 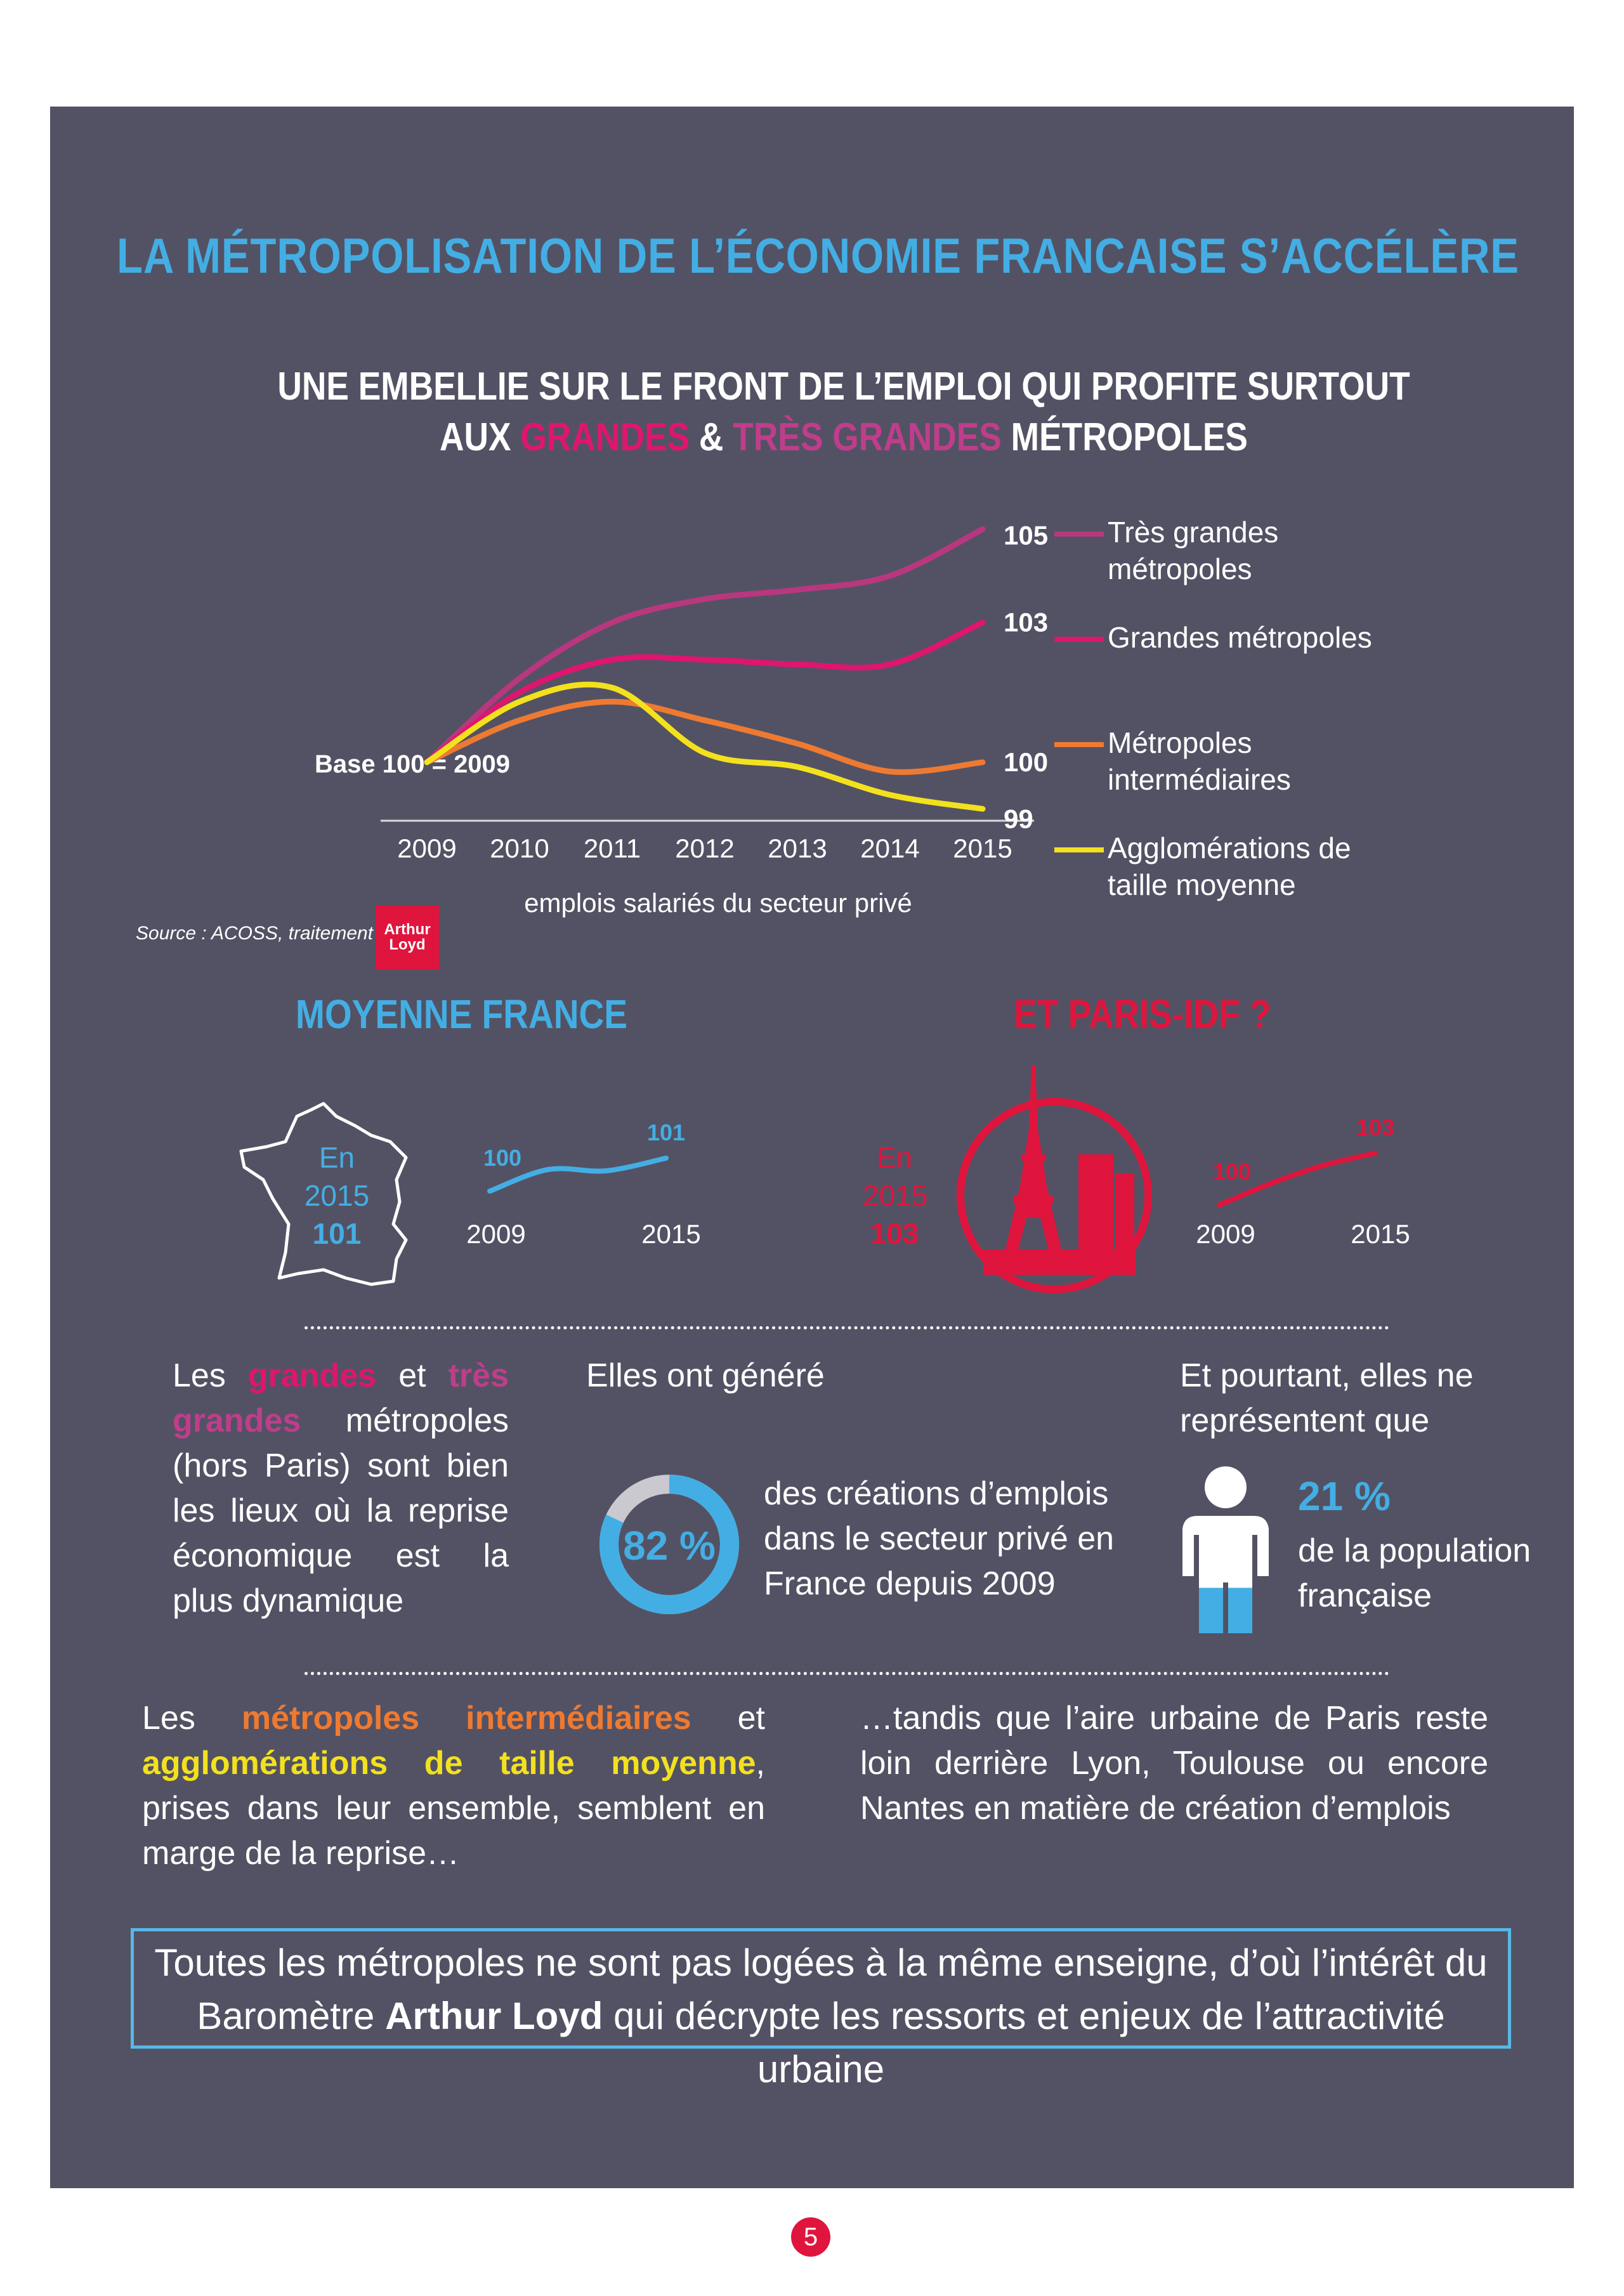 What do you see at coordinates (237, 1420) in the screenshot?
I see `col1-grandes2: grandes` at bounding box center [237, 1420].